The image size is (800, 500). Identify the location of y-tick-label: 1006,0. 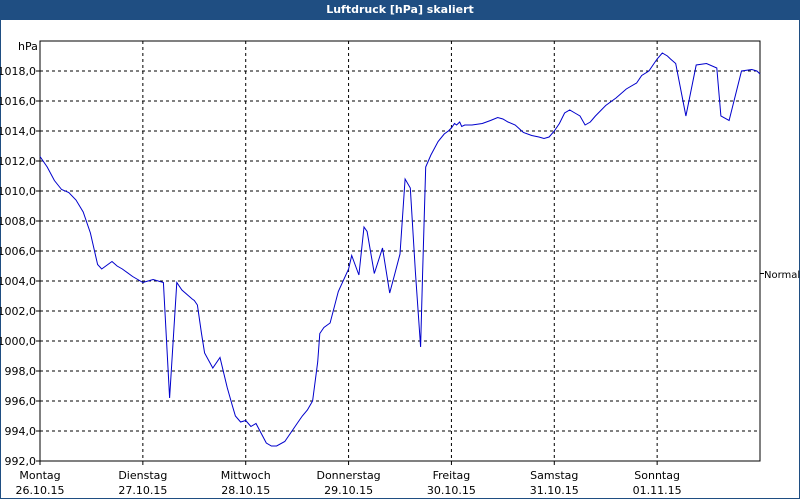
(18, 251).